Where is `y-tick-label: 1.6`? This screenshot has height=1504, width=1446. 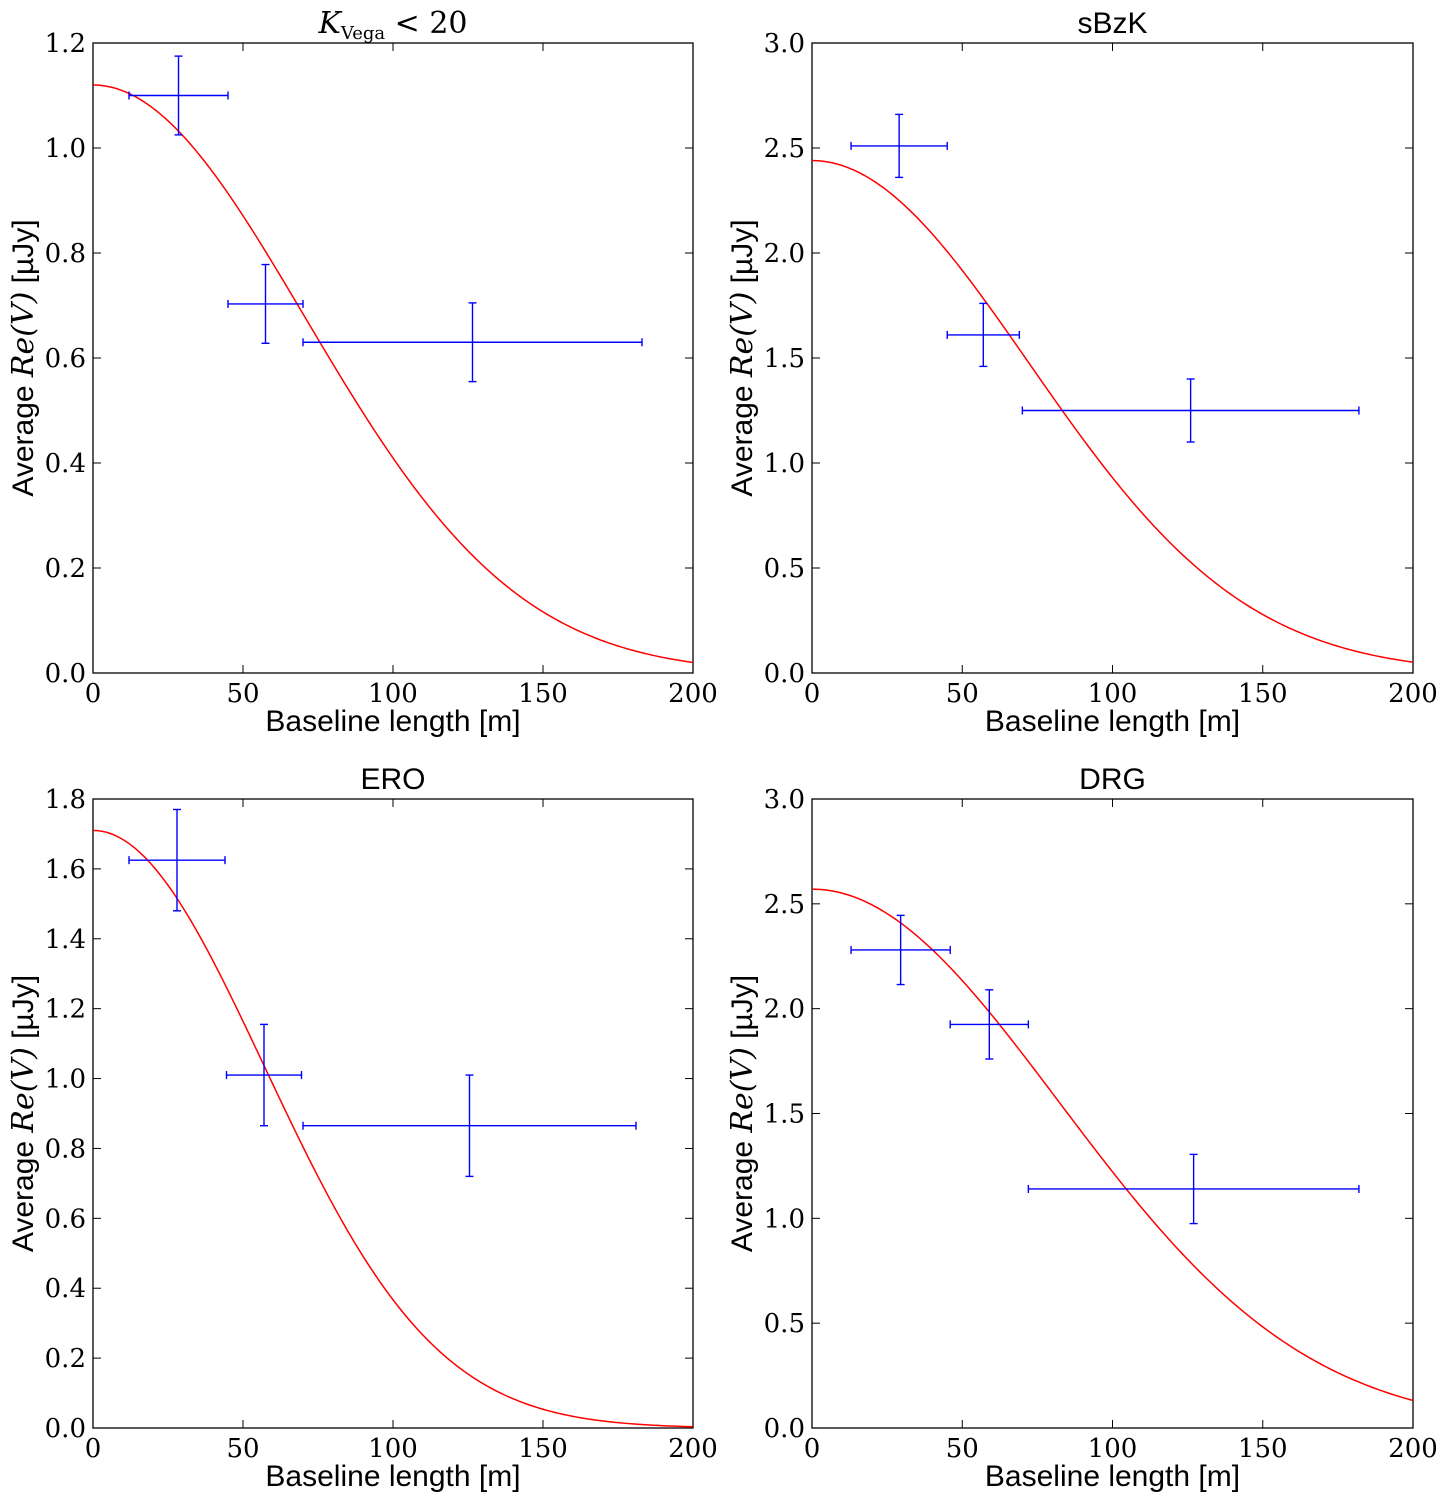 y-tick-label: 1.6 is located at coordinates (65, 870).